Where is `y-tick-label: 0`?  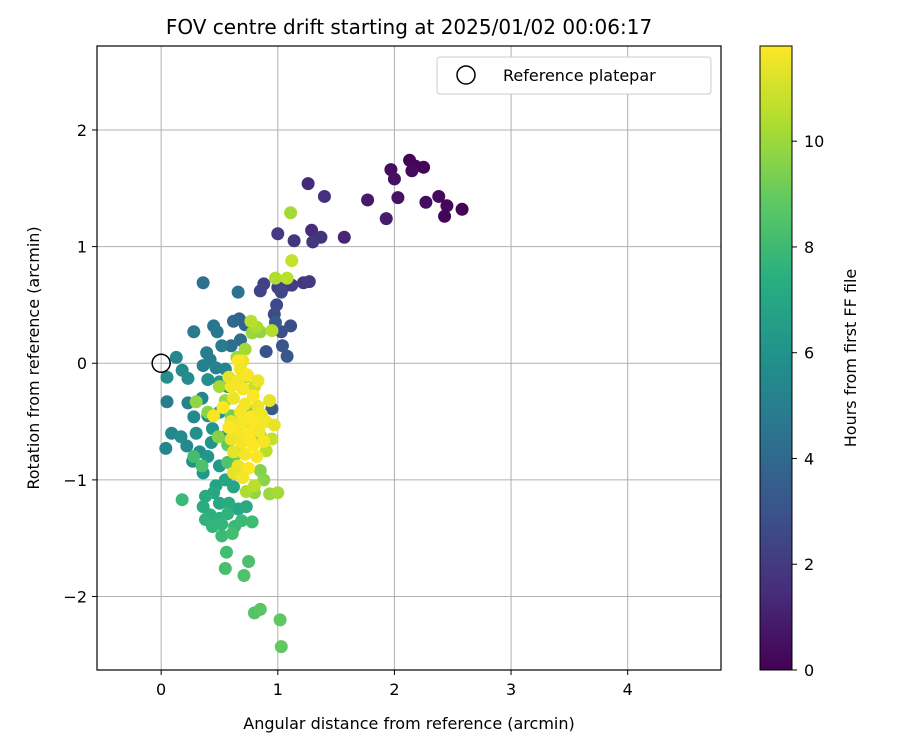
y-tick-label: 0 is located at coordinates (82, 363).